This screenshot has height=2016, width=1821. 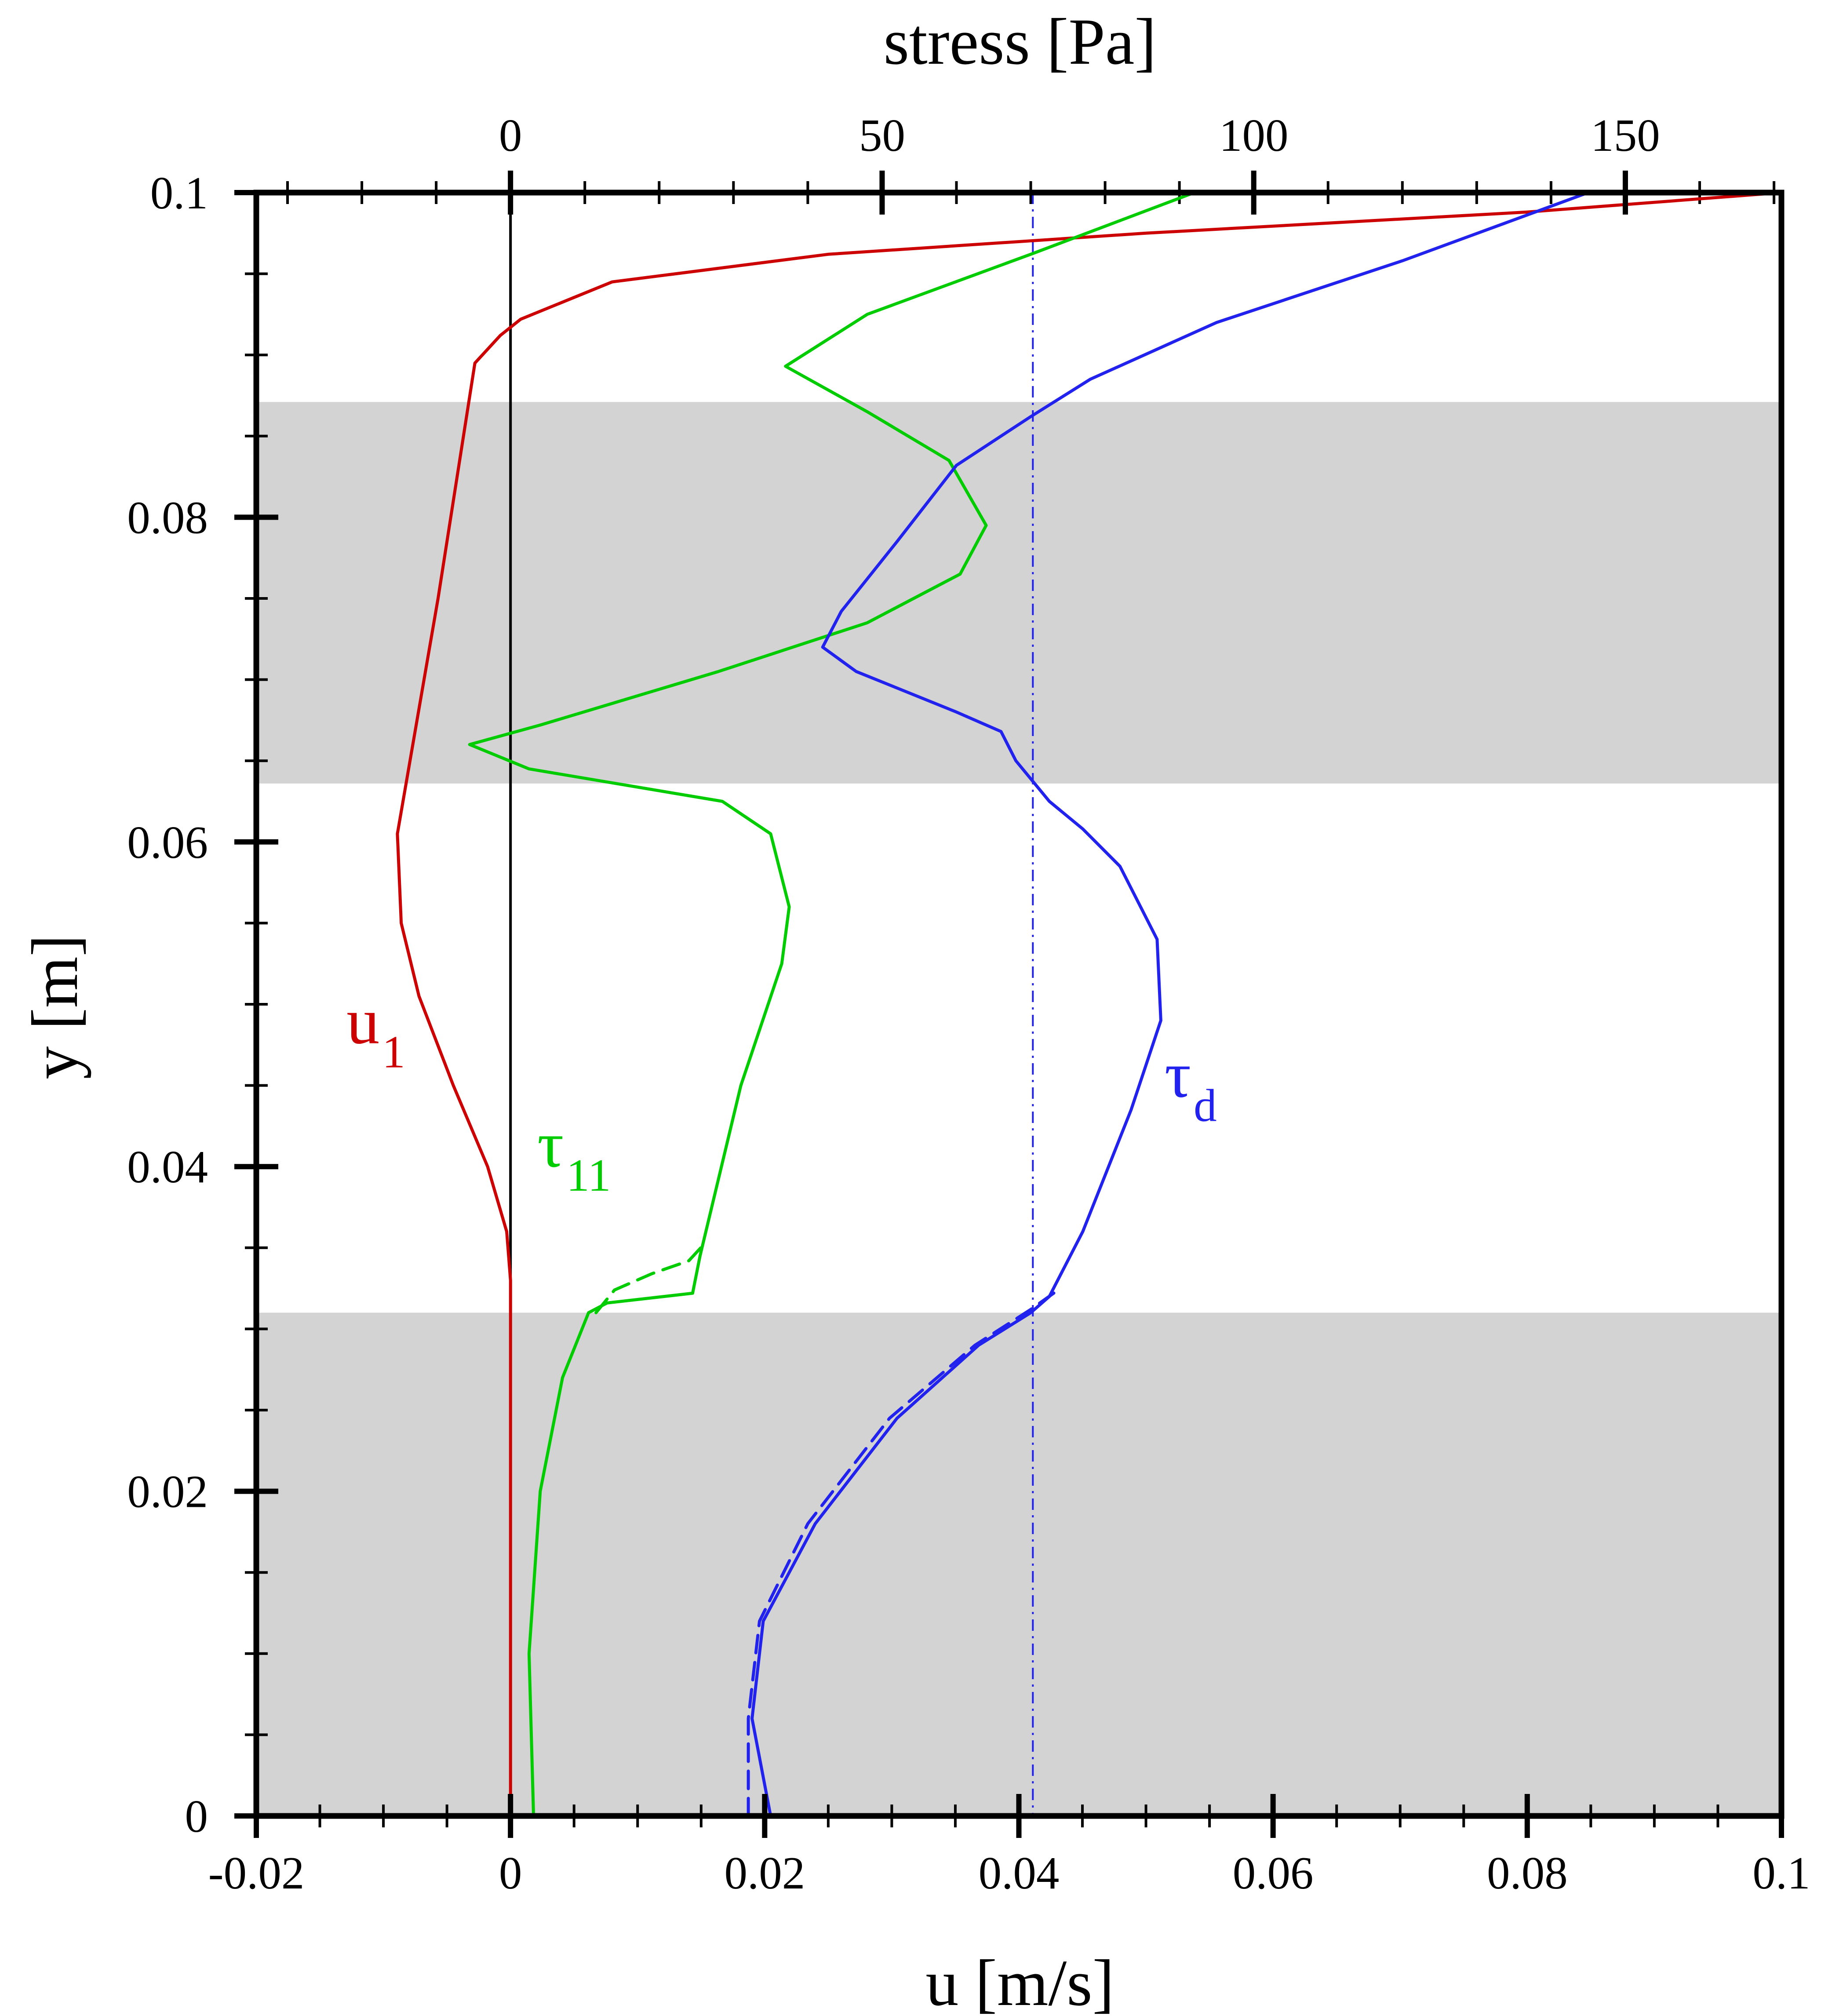 What do you see at coordinates (375, 1031) in the screenshot?
I see `series-label-1: u1` at bounding box center [375, 1031].